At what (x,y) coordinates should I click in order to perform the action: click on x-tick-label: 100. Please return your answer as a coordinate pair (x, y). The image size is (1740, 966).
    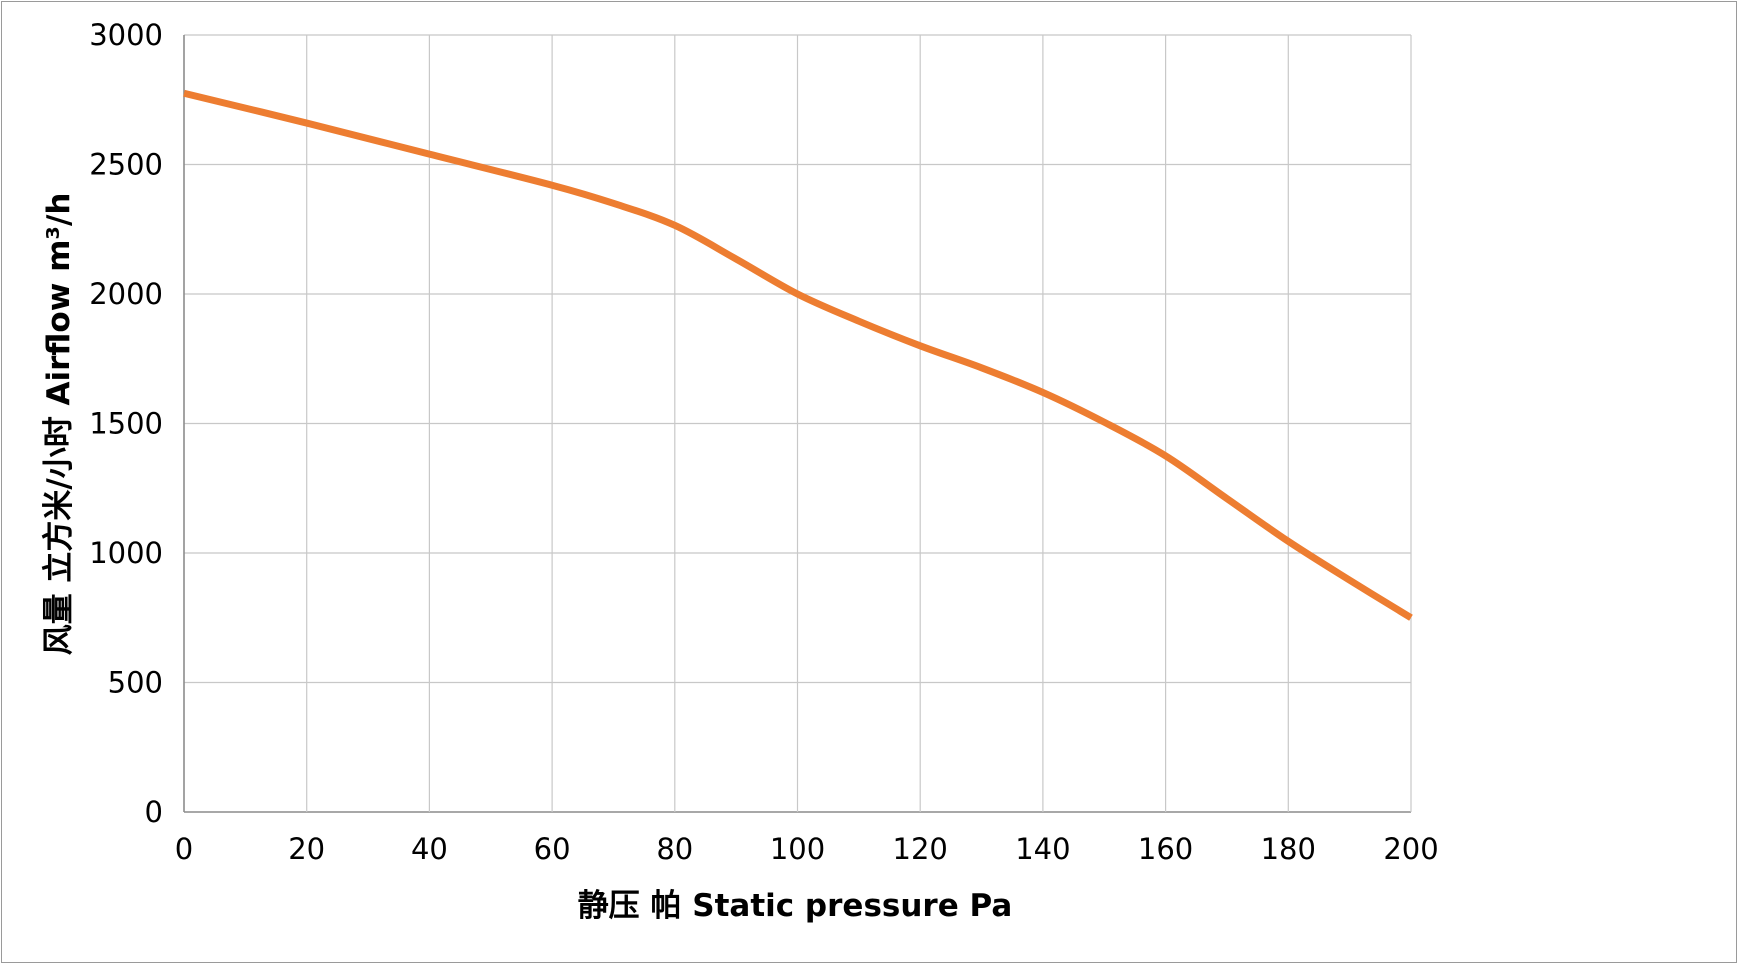
    Looking at the image, I should click on (797, 849).